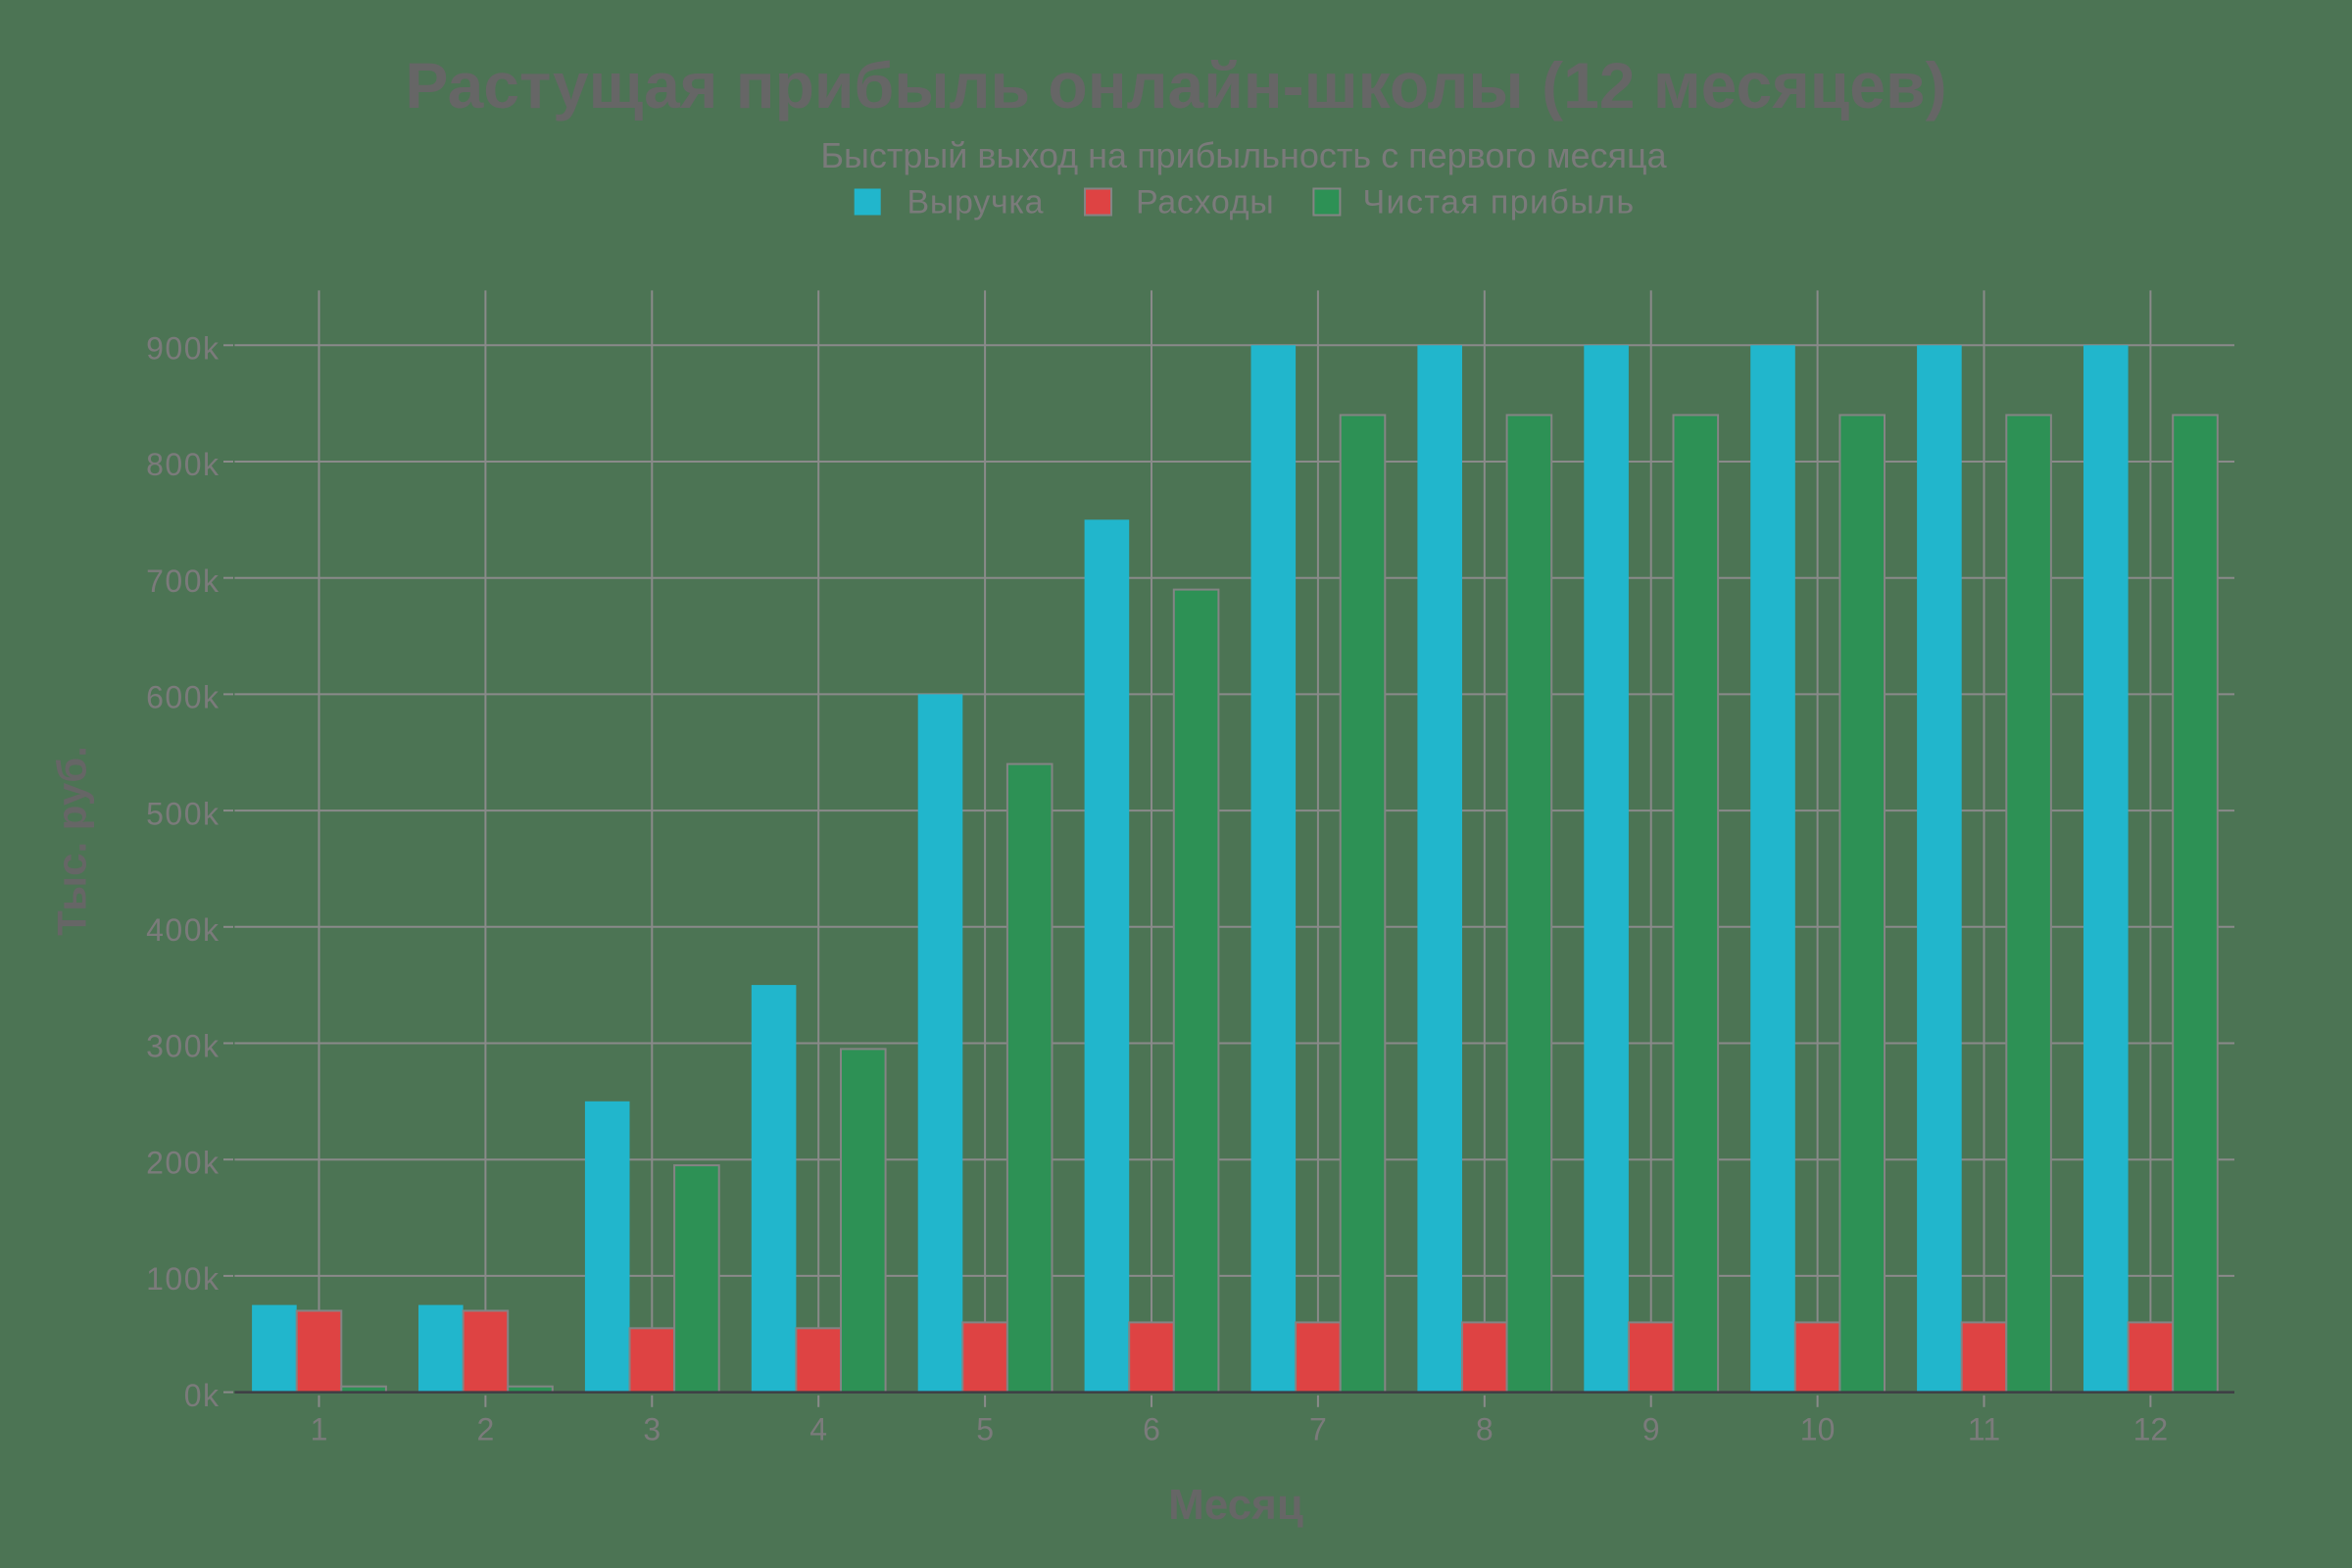  What do you see at coordinates (183, 1279) in the screenshot?
I see `svg-text: 100k` at bounding box center [183, 1279].